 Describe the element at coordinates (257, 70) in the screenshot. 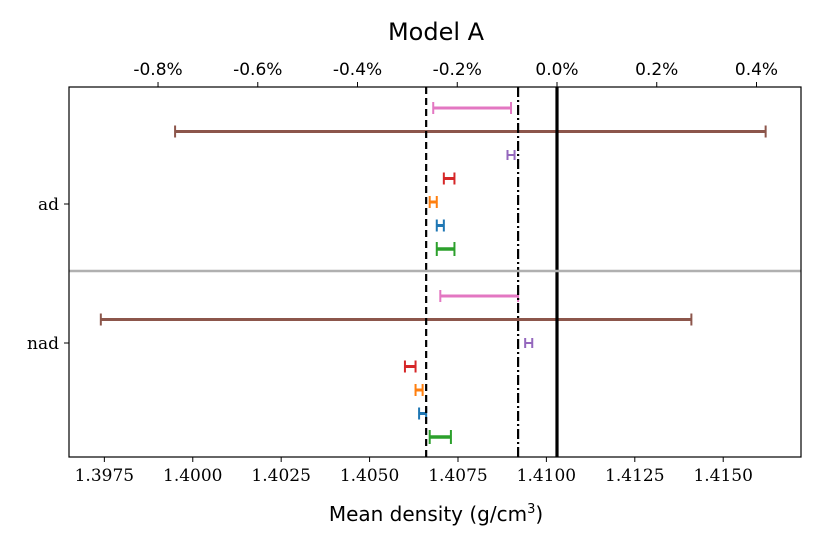

I see `top-tick-label: -0.6%` at that location.